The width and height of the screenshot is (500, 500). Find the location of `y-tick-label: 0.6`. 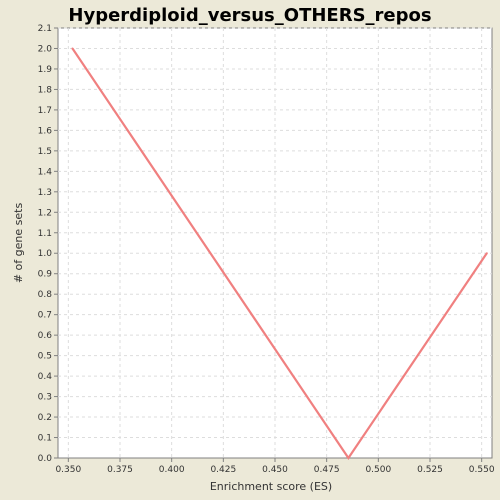

y-tick-label: 0.6 is located at coordinates (45, 336).